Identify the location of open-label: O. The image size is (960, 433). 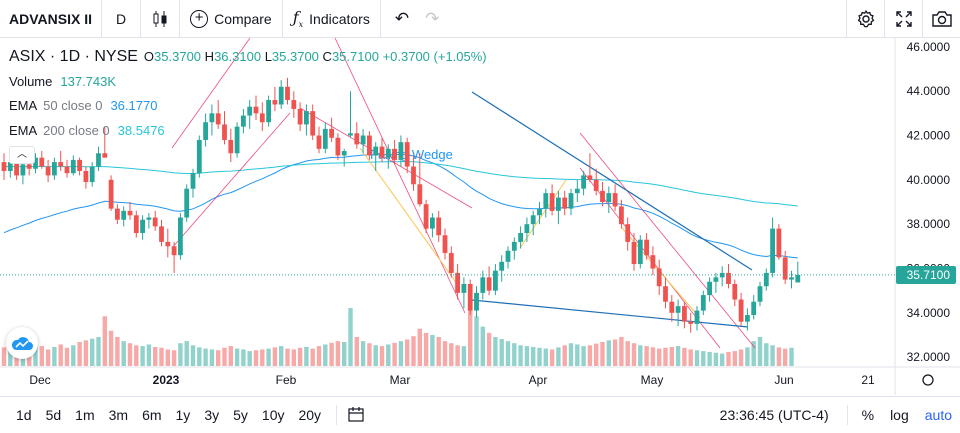
(149, 56).